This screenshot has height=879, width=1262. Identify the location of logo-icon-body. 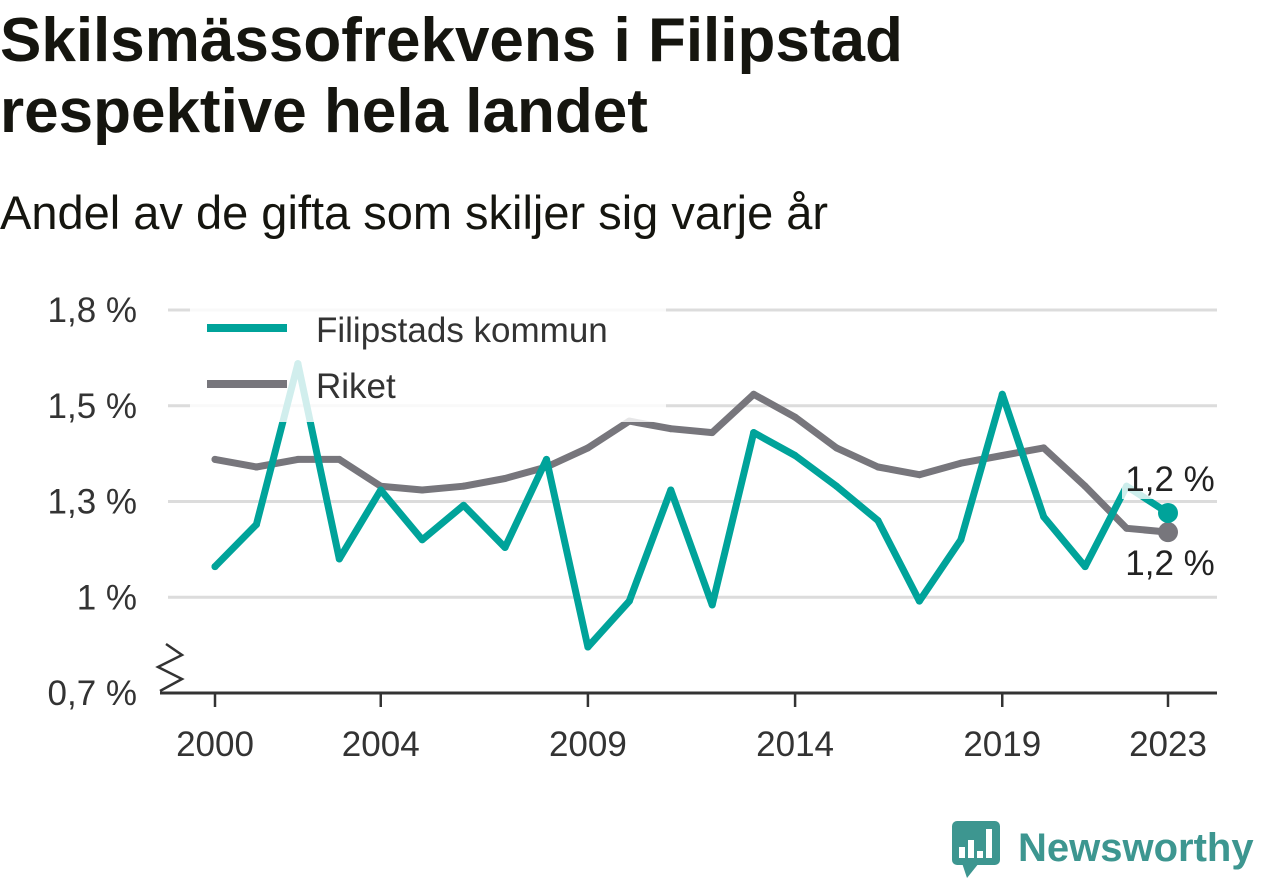
(976, 843).